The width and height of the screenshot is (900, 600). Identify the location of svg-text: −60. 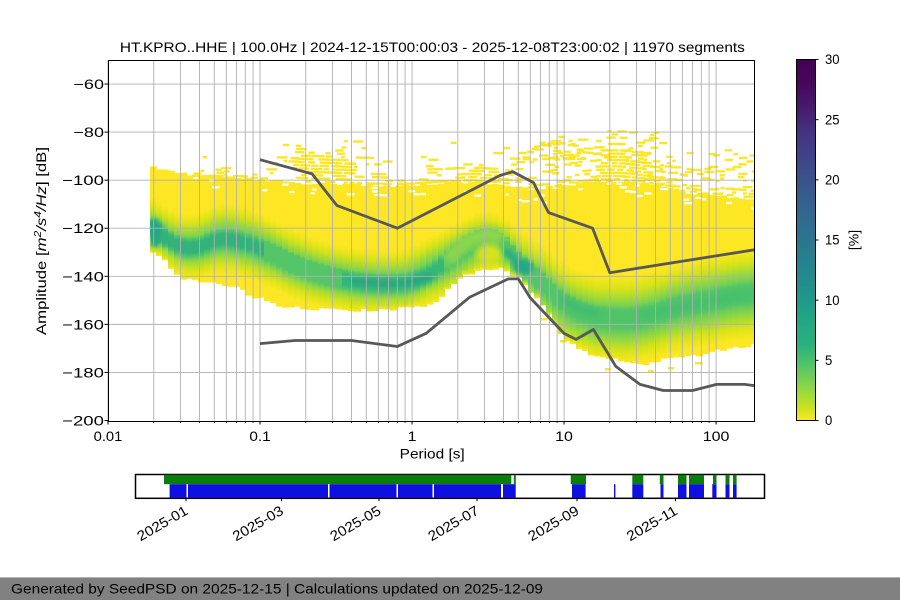
(88, 84).